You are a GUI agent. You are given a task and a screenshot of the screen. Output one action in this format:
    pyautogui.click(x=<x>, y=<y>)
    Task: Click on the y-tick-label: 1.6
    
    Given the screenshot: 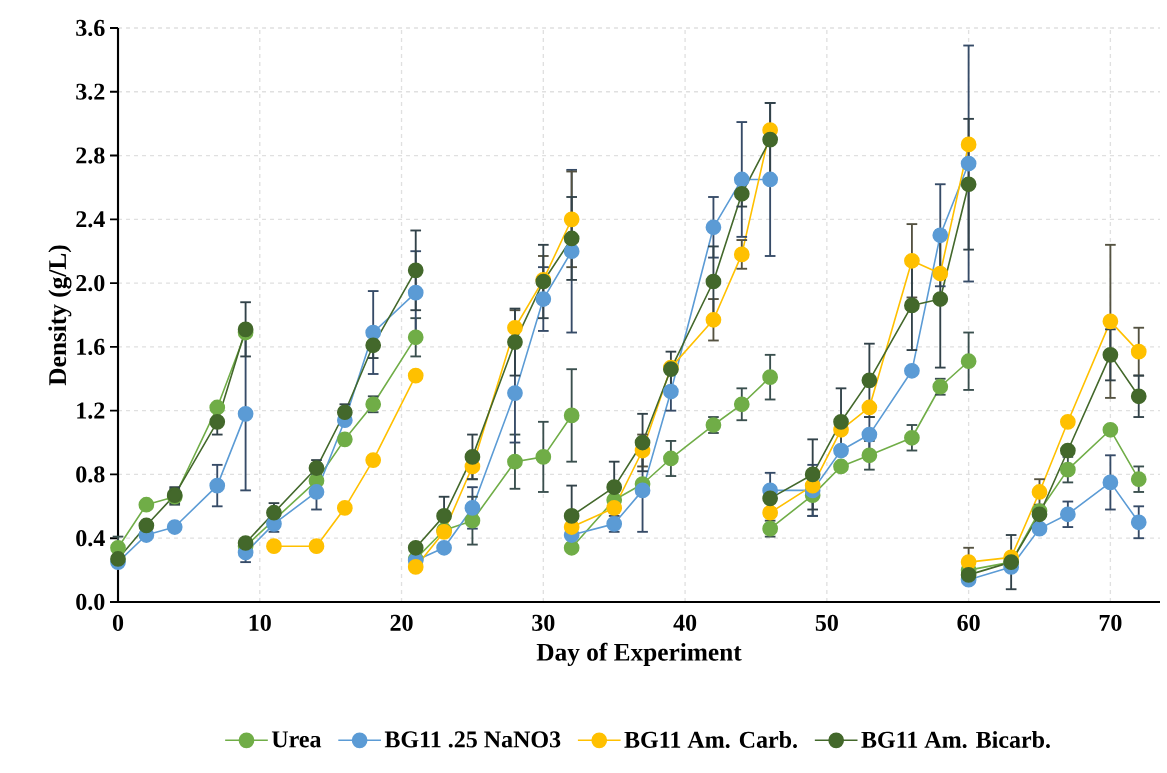 What is the action you would take?
    pyautogui.click(x=91, y=346)
    